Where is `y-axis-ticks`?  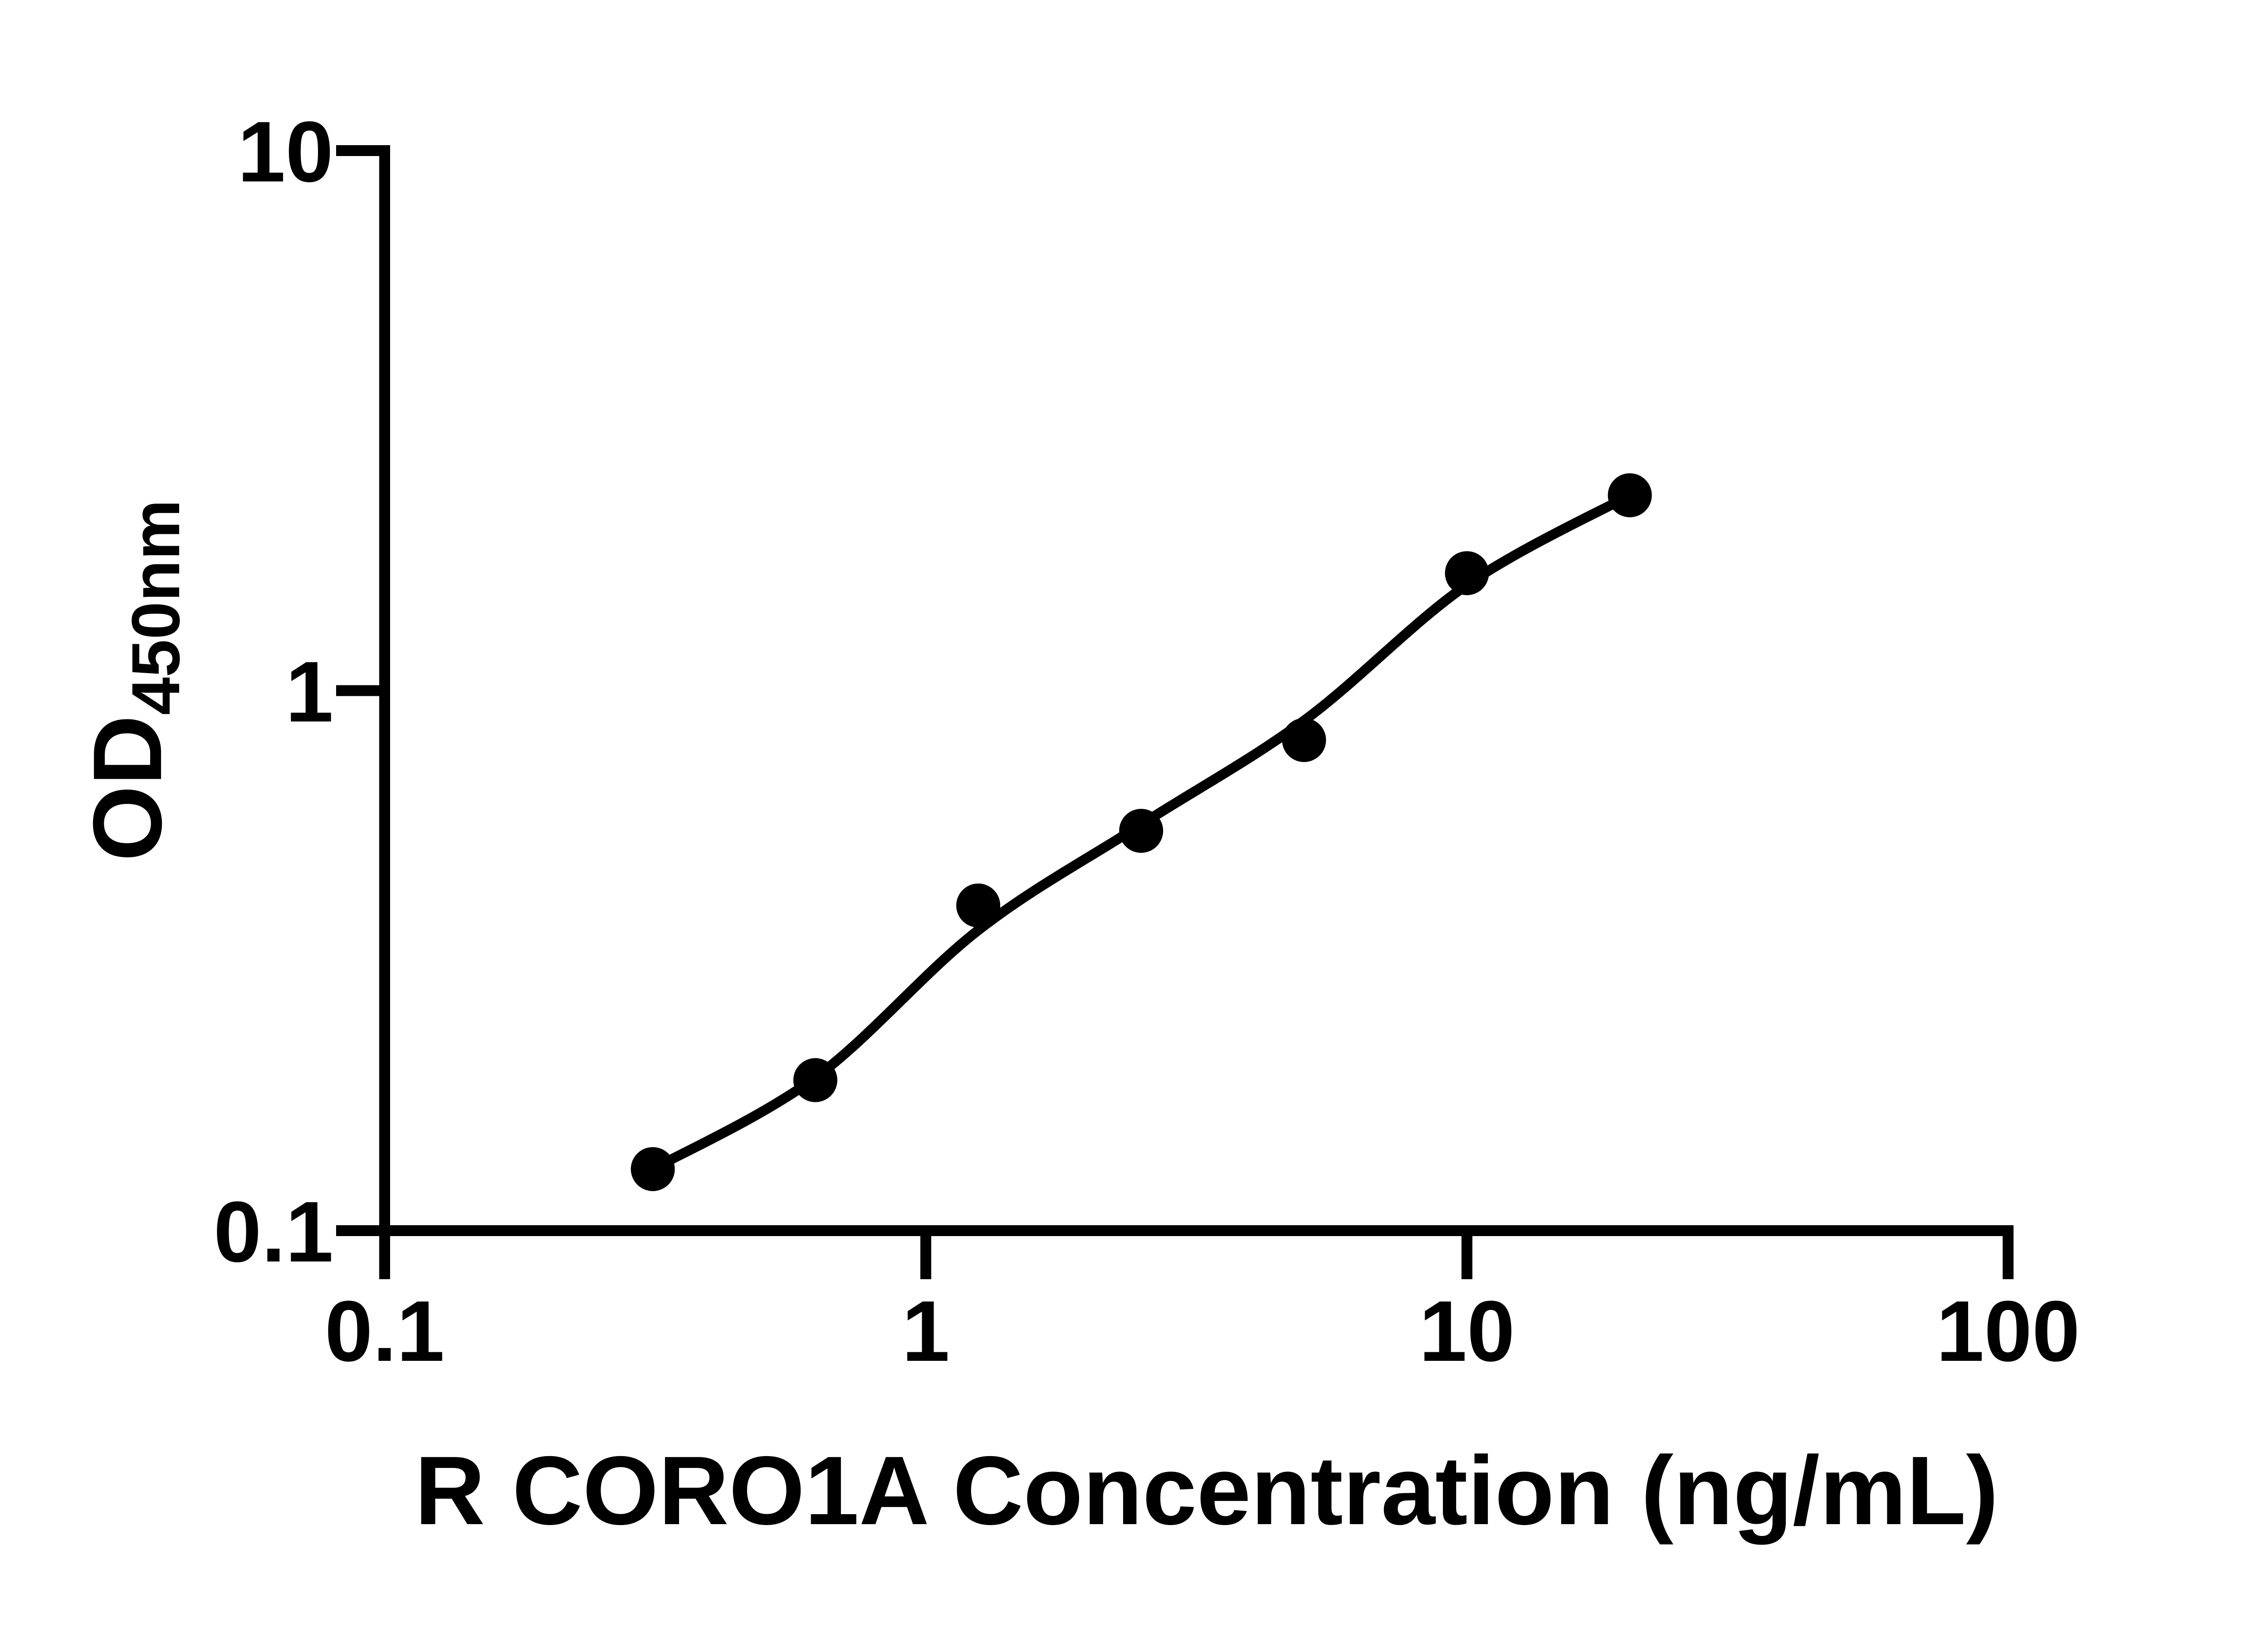 y-axis-ticks is located at coordinates (360, 690).